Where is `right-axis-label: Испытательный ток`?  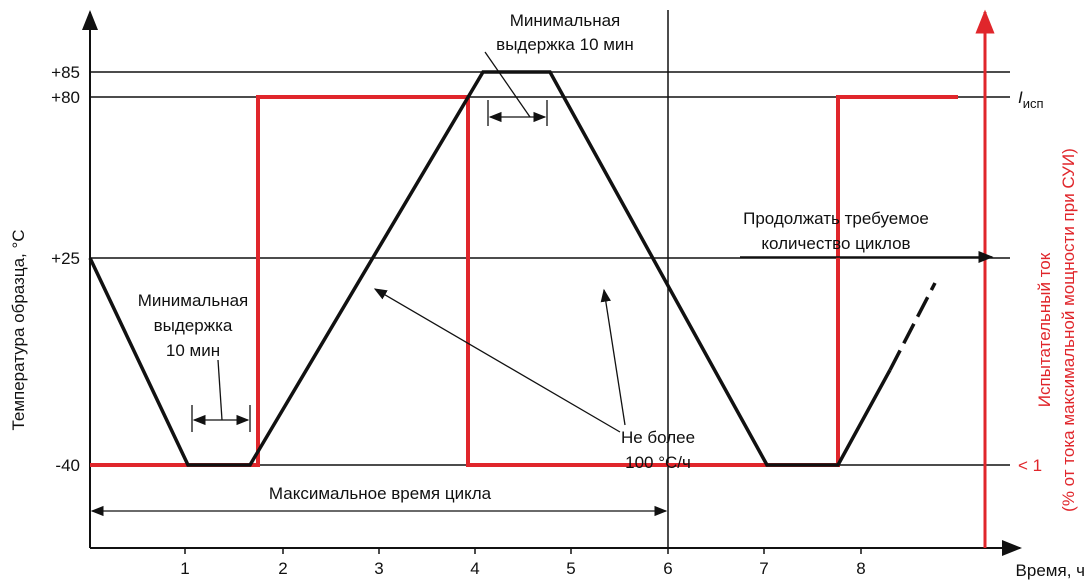 right-axis-label: Испытательный ток is located at coordinates (1044, 329).